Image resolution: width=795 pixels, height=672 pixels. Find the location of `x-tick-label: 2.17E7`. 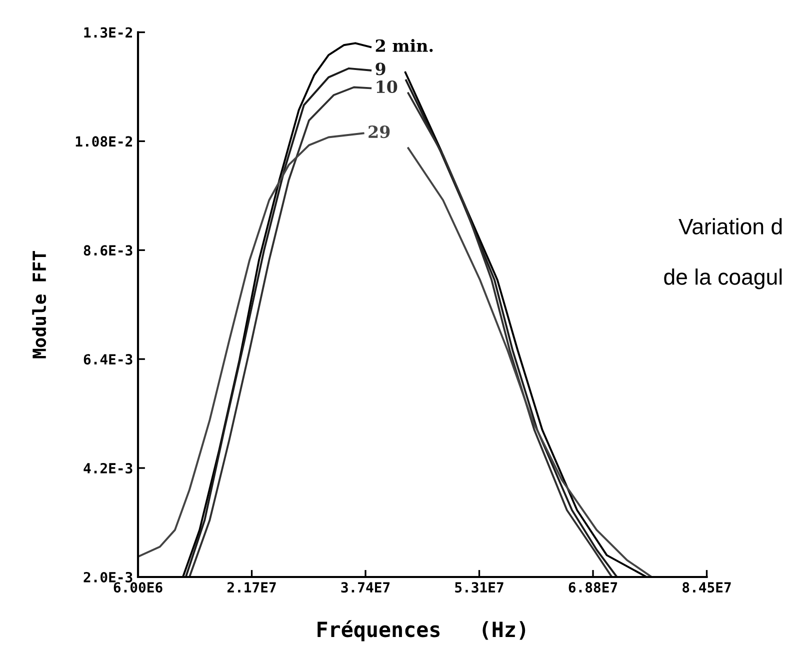

x-tick-label: 2.17E7 is located at coordinates (251, 587).